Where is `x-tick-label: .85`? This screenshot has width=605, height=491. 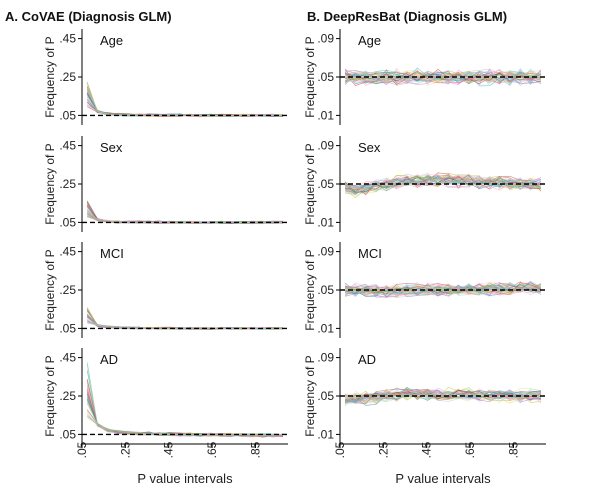 x-tick-label: .85 is located at coordinates (255, 449).